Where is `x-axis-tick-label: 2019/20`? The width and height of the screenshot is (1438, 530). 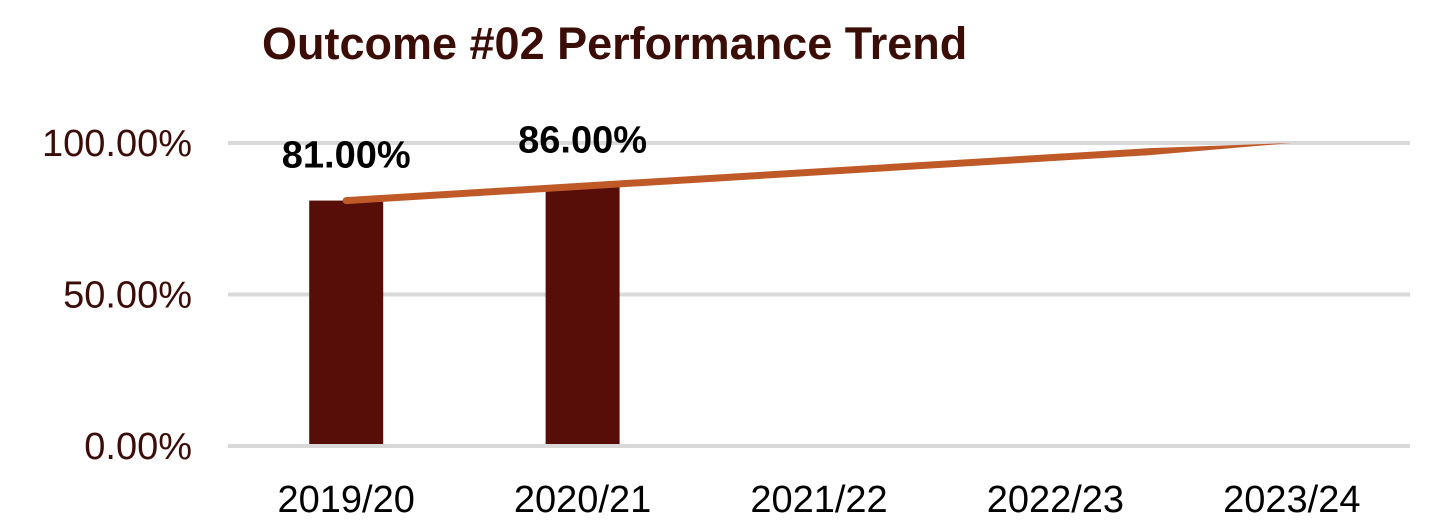 x-axis-tick-label: 2019/20 is located at coordinates (346, 500).